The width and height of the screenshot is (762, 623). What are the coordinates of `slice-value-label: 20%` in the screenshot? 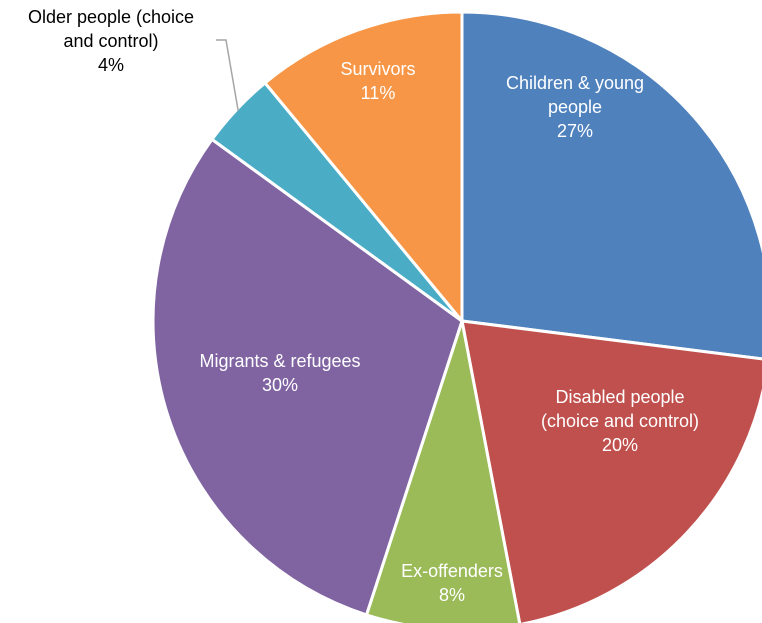 It's located at (620, 445).